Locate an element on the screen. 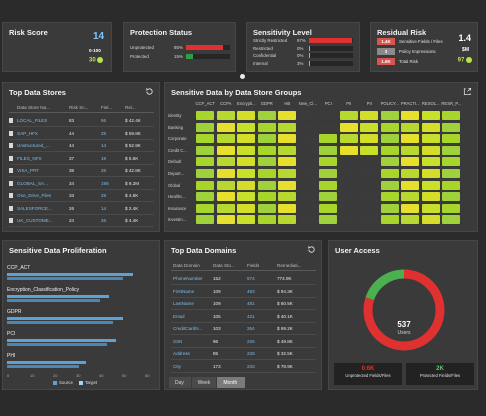  data-domain-cell: FirstName is located at coordinates (184, 291).